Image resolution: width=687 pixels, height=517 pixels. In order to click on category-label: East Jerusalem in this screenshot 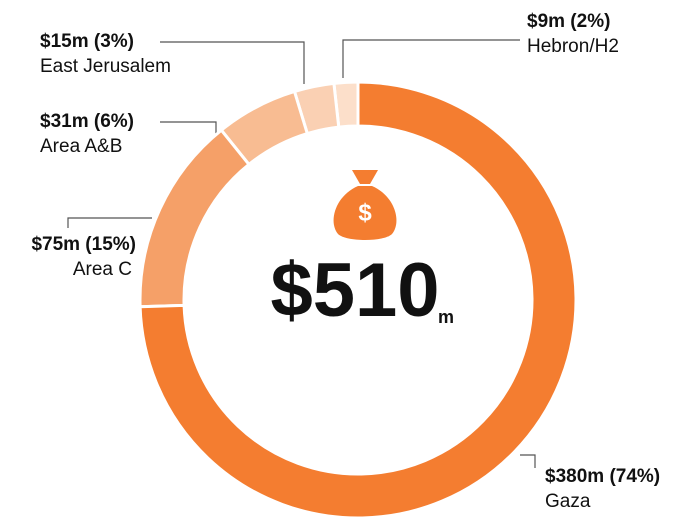, I will do `click(105, 66)`.